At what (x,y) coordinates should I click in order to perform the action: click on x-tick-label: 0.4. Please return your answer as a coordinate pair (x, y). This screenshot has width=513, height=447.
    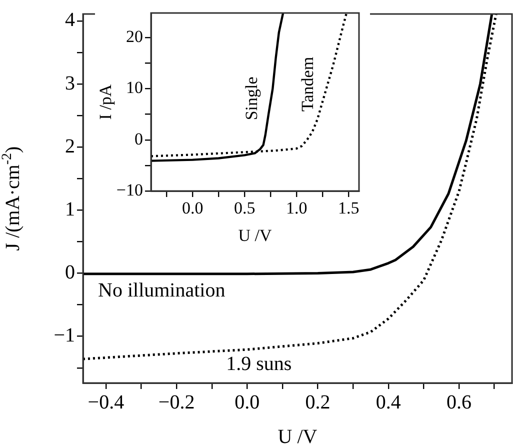
    Looking at the image, I should click on (388, 402).